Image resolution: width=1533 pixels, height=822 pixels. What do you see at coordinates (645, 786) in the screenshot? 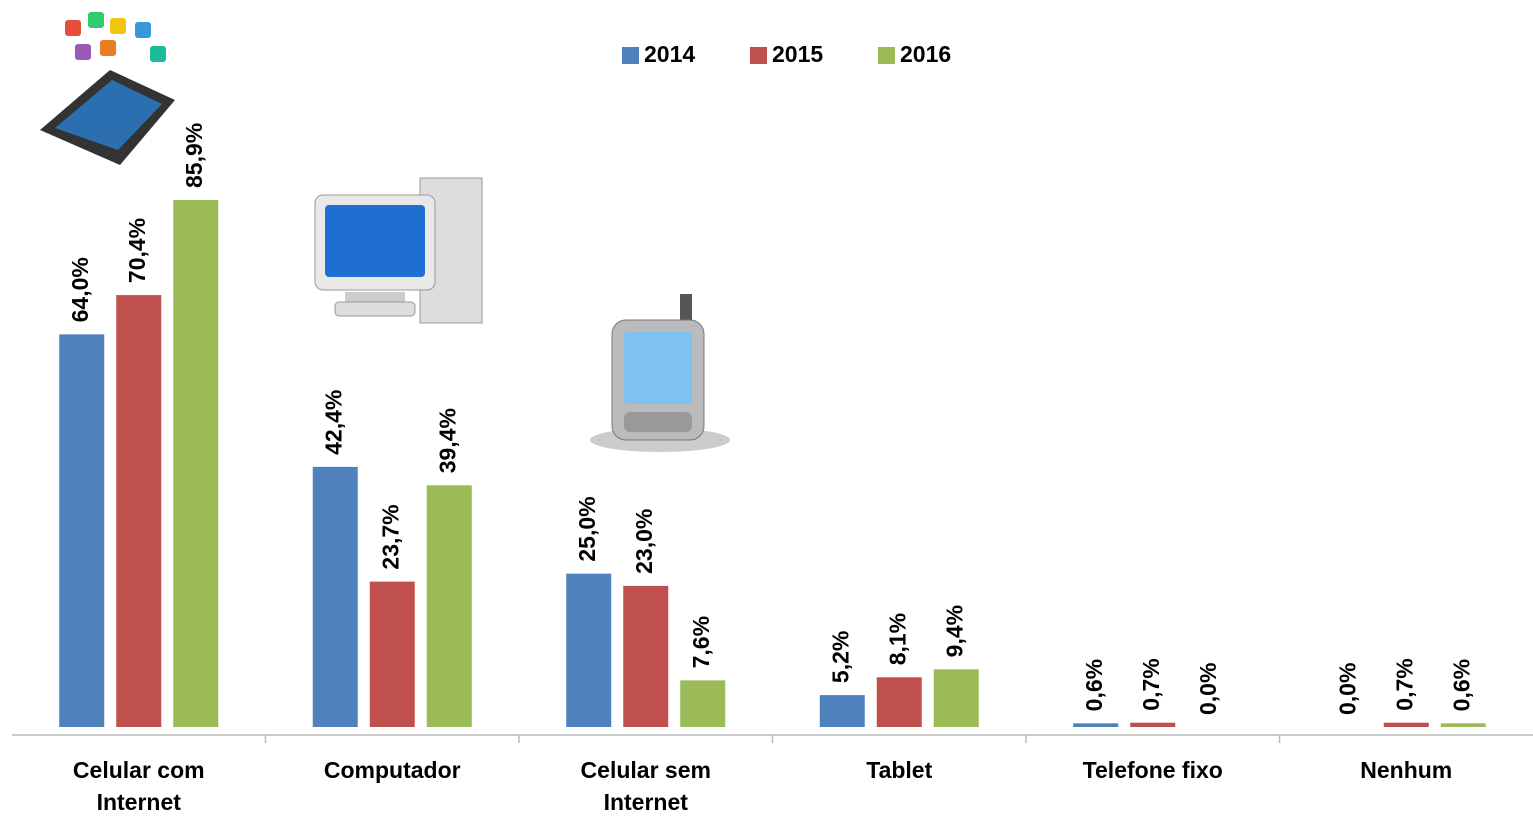
I see `x-tick-label: Celular sem Internet` at bounding box center [645, 786].